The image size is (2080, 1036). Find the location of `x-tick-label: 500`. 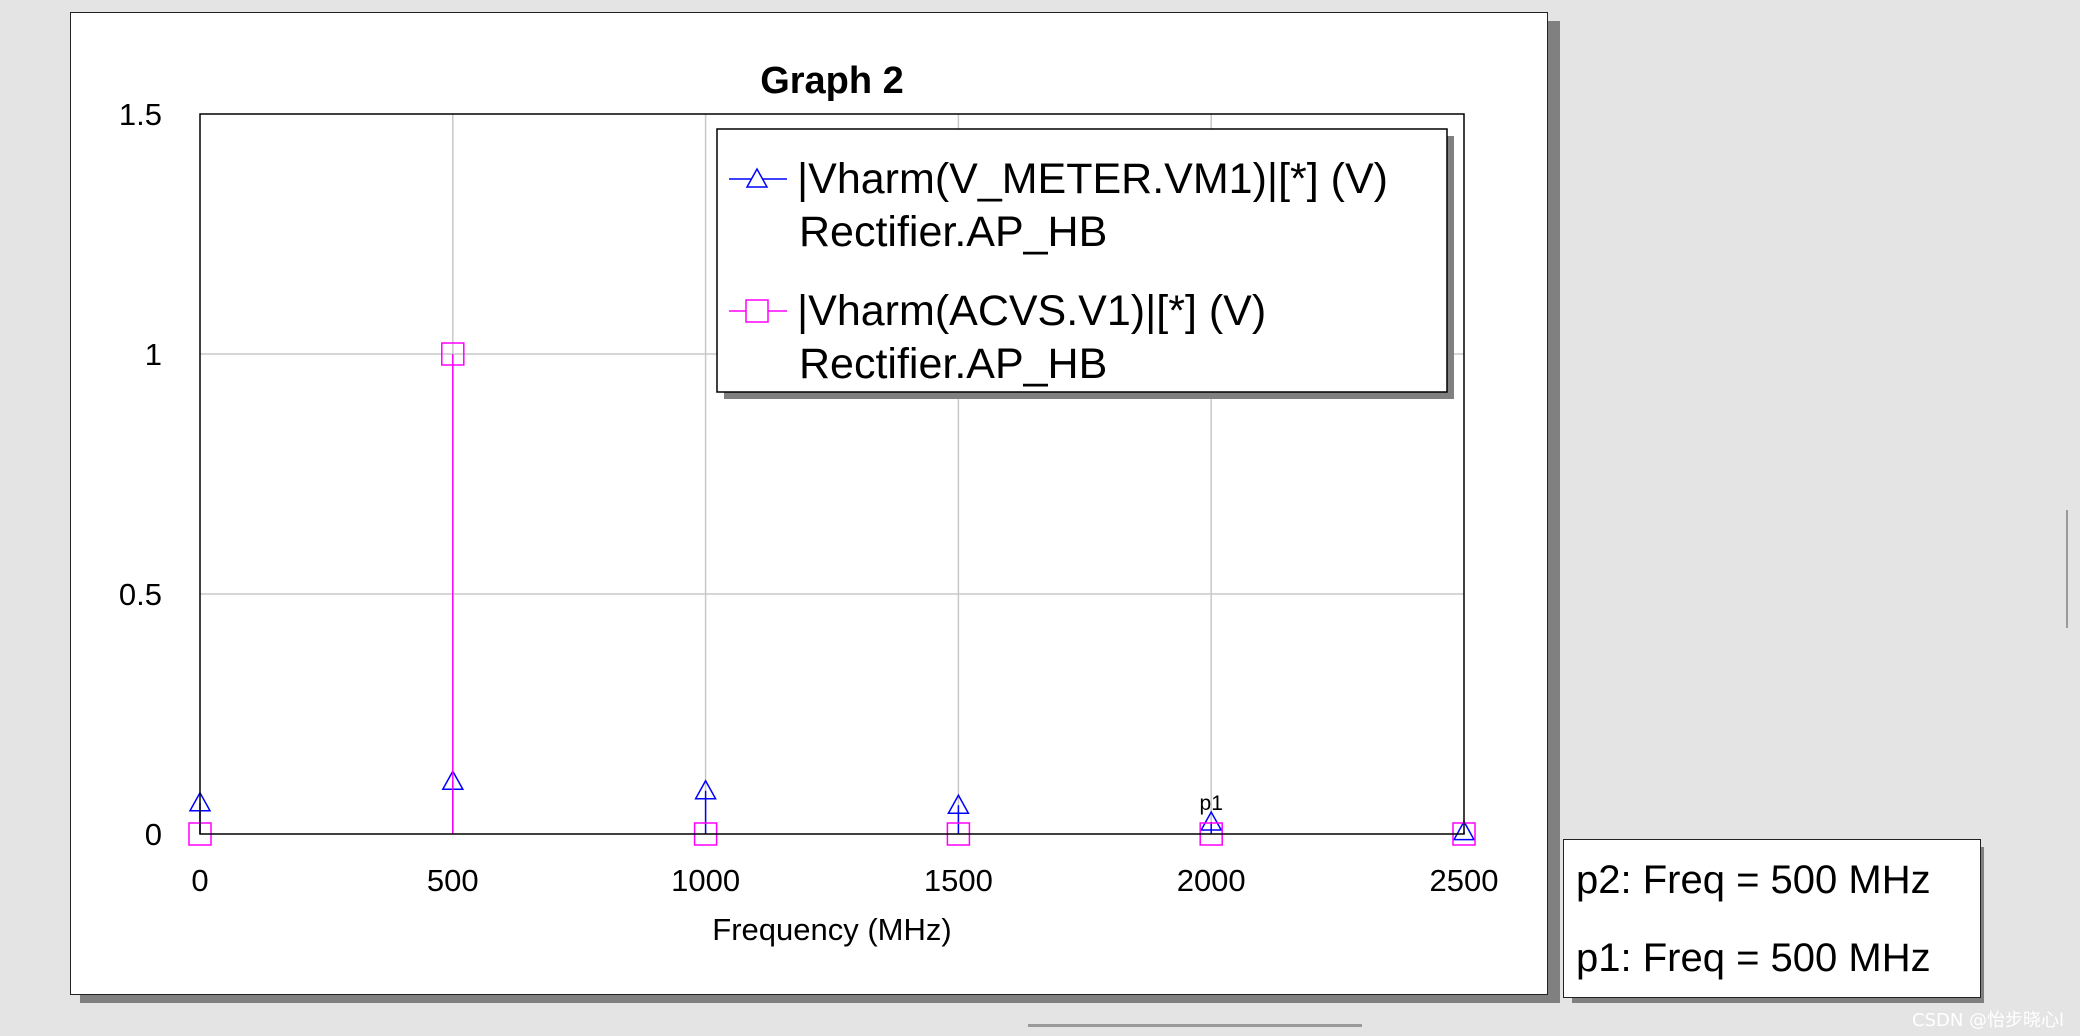

x-tick-label: 500 is located at coordinates (453, 880).